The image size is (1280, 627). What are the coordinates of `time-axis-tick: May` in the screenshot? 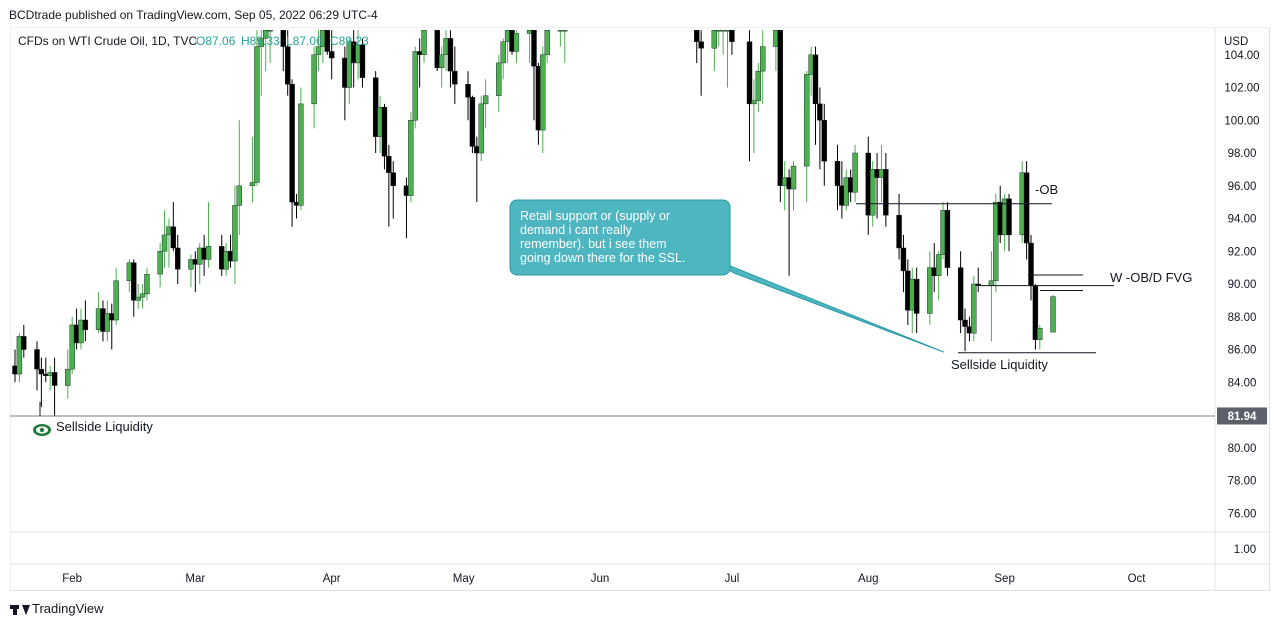 It's located at (464, 579).